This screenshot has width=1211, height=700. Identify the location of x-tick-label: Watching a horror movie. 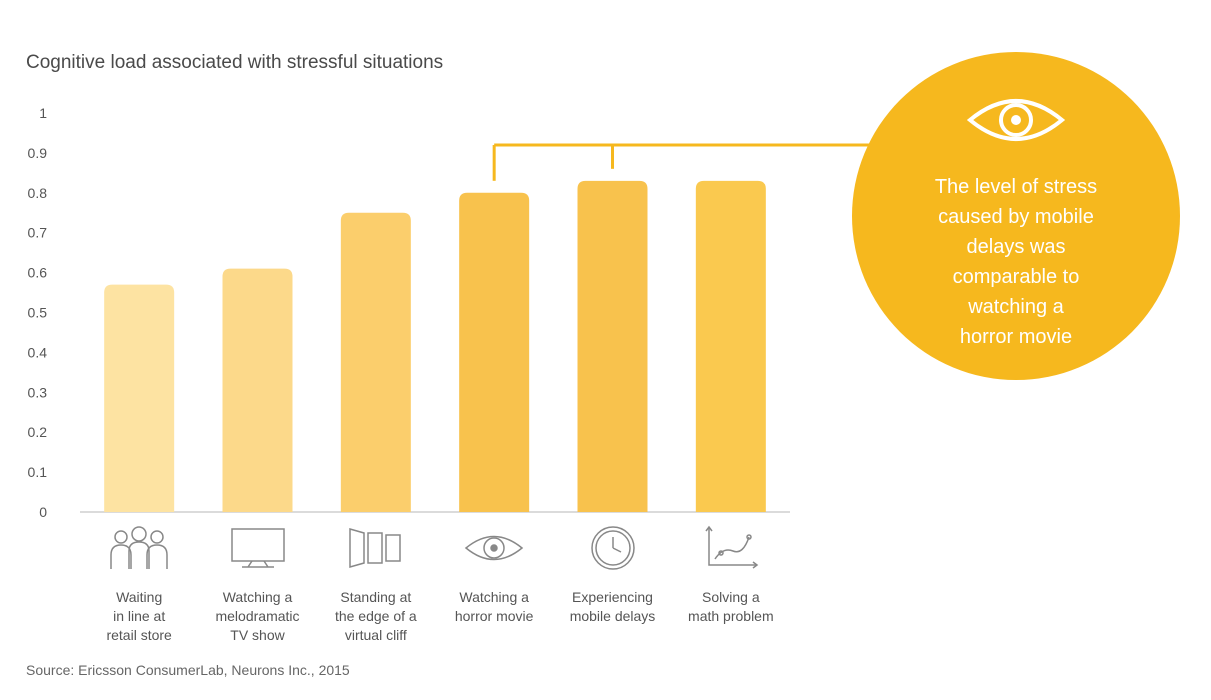
(494, 607).